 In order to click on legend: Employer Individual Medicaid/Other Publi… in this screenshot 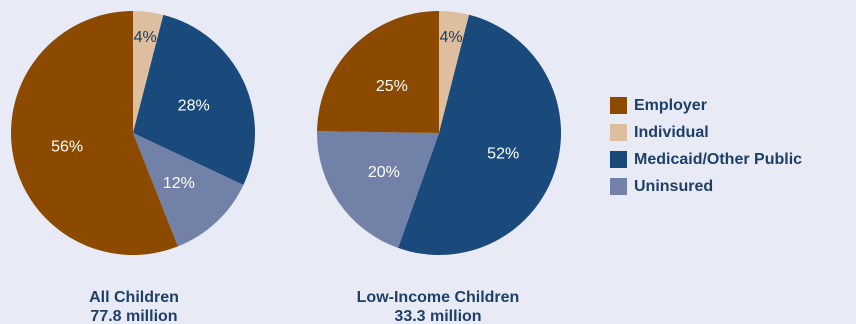, I will do `click(706, 146)`.